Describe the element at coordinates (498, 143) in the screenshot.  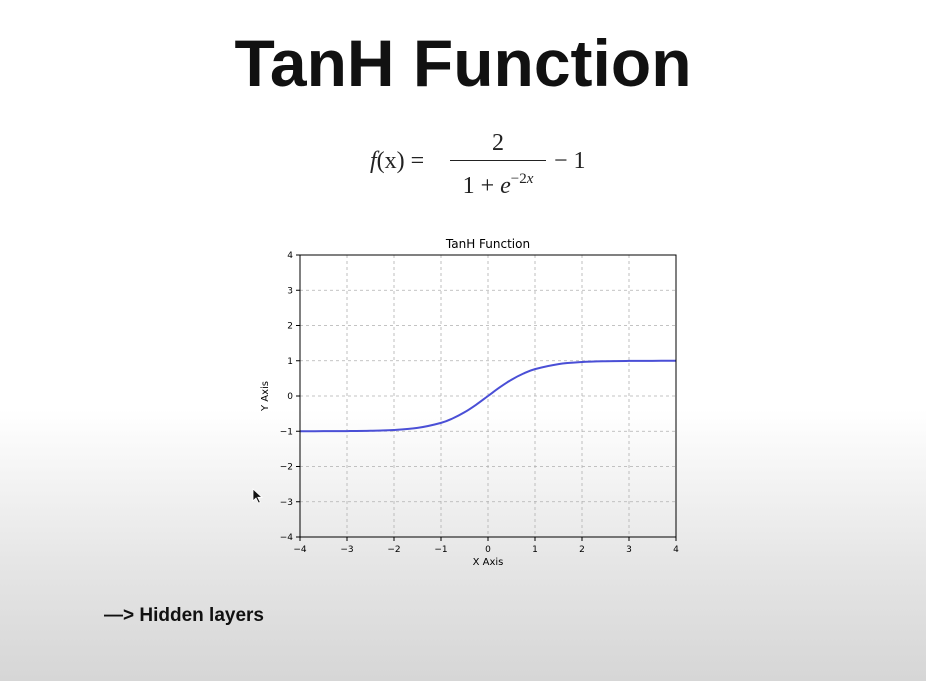
I see `formula-numerator: 2` at that location.